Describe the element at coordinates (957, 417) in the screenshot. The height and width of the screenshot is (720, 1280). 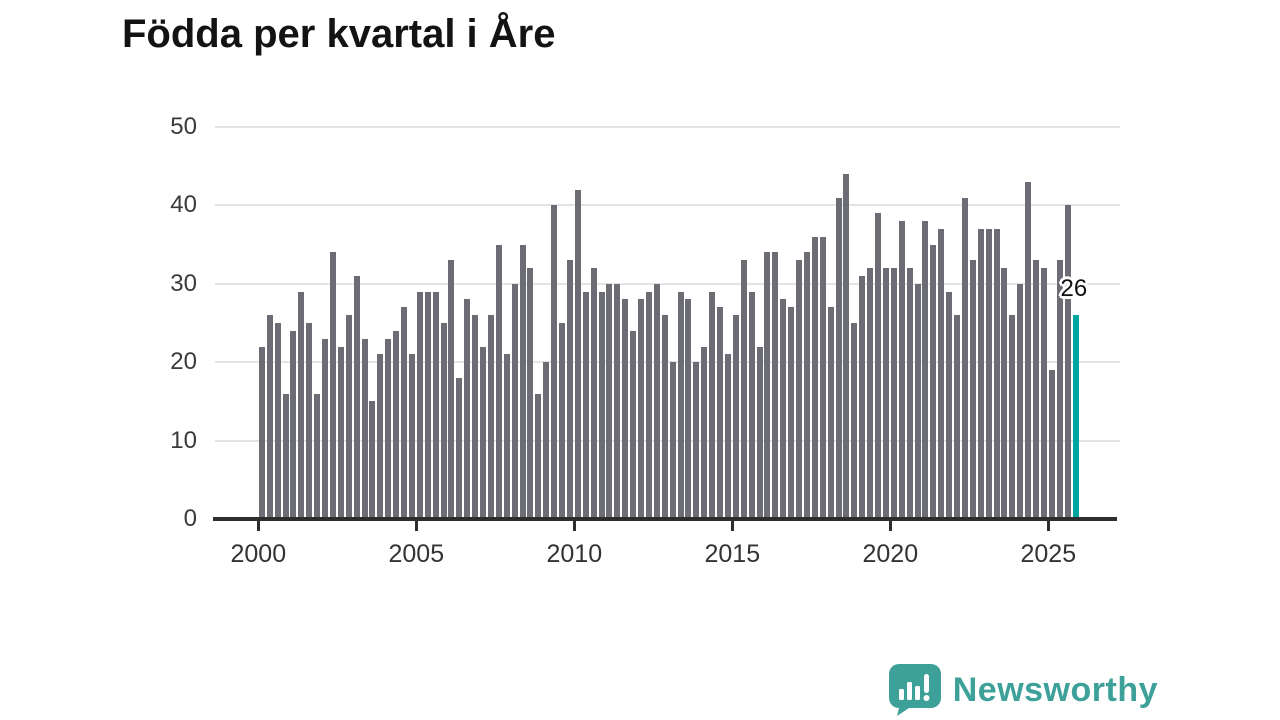
I see `bar-2022-q1` at that location.